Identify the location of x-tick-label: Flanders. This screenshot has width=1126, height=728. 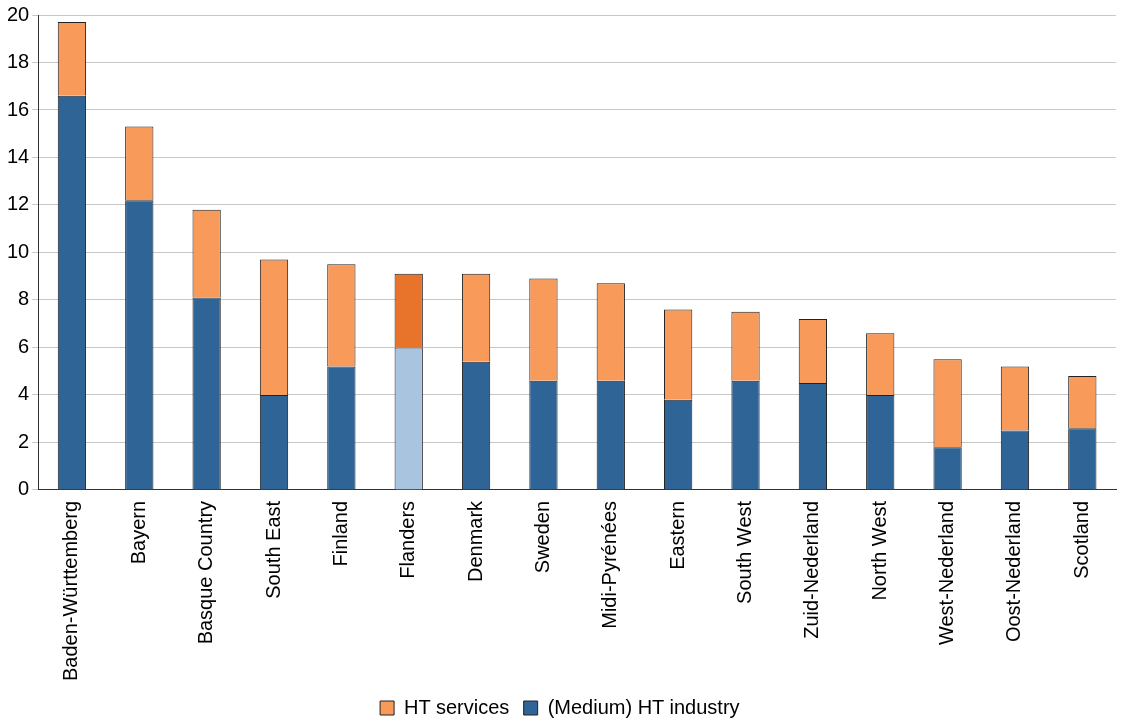
(407, 539).